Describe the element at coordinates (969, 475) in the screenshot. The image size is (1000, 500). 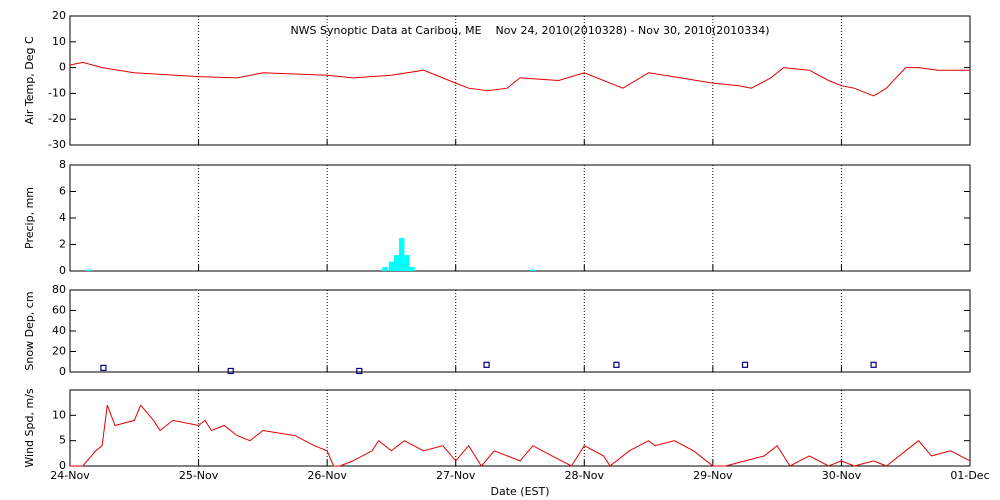
I see `x-tick-label: 01-Dec` at that location.